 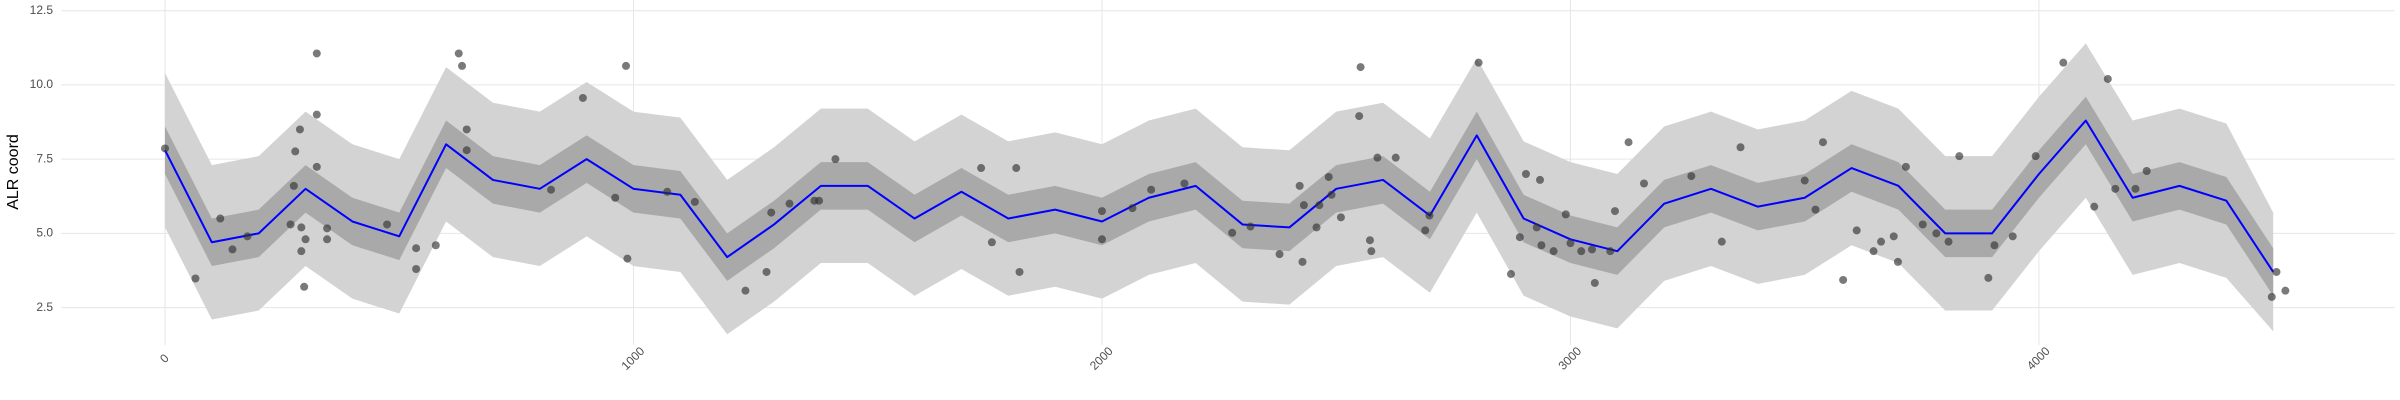 What do you see at coordinates (164, 358) in the screenshot?
I see `x-tick-label: 0` at bounding box center [164, 358].